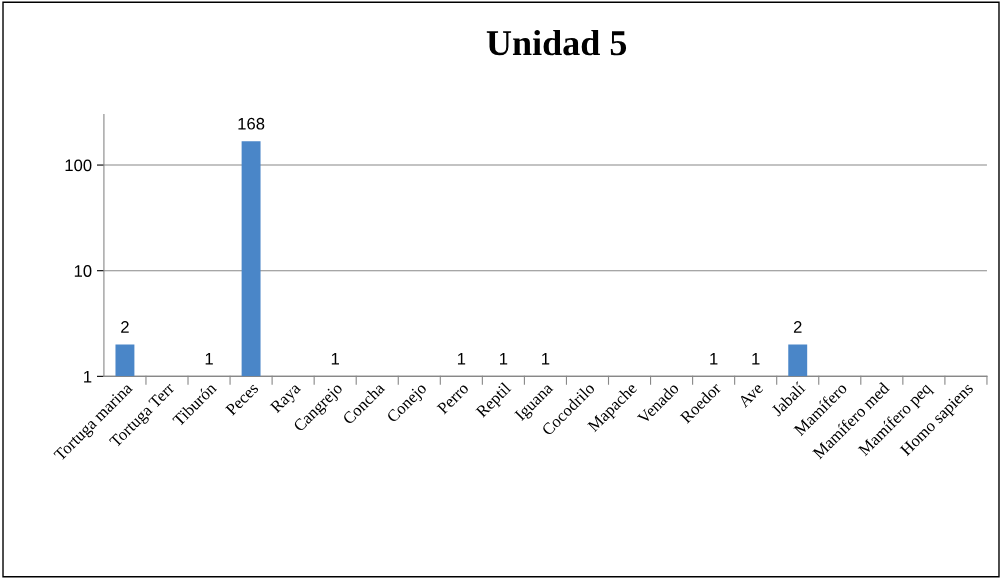 The height and width of the screenshot is (579, 1003). I want to click on y-tick-label: 100, so click(78, 165).